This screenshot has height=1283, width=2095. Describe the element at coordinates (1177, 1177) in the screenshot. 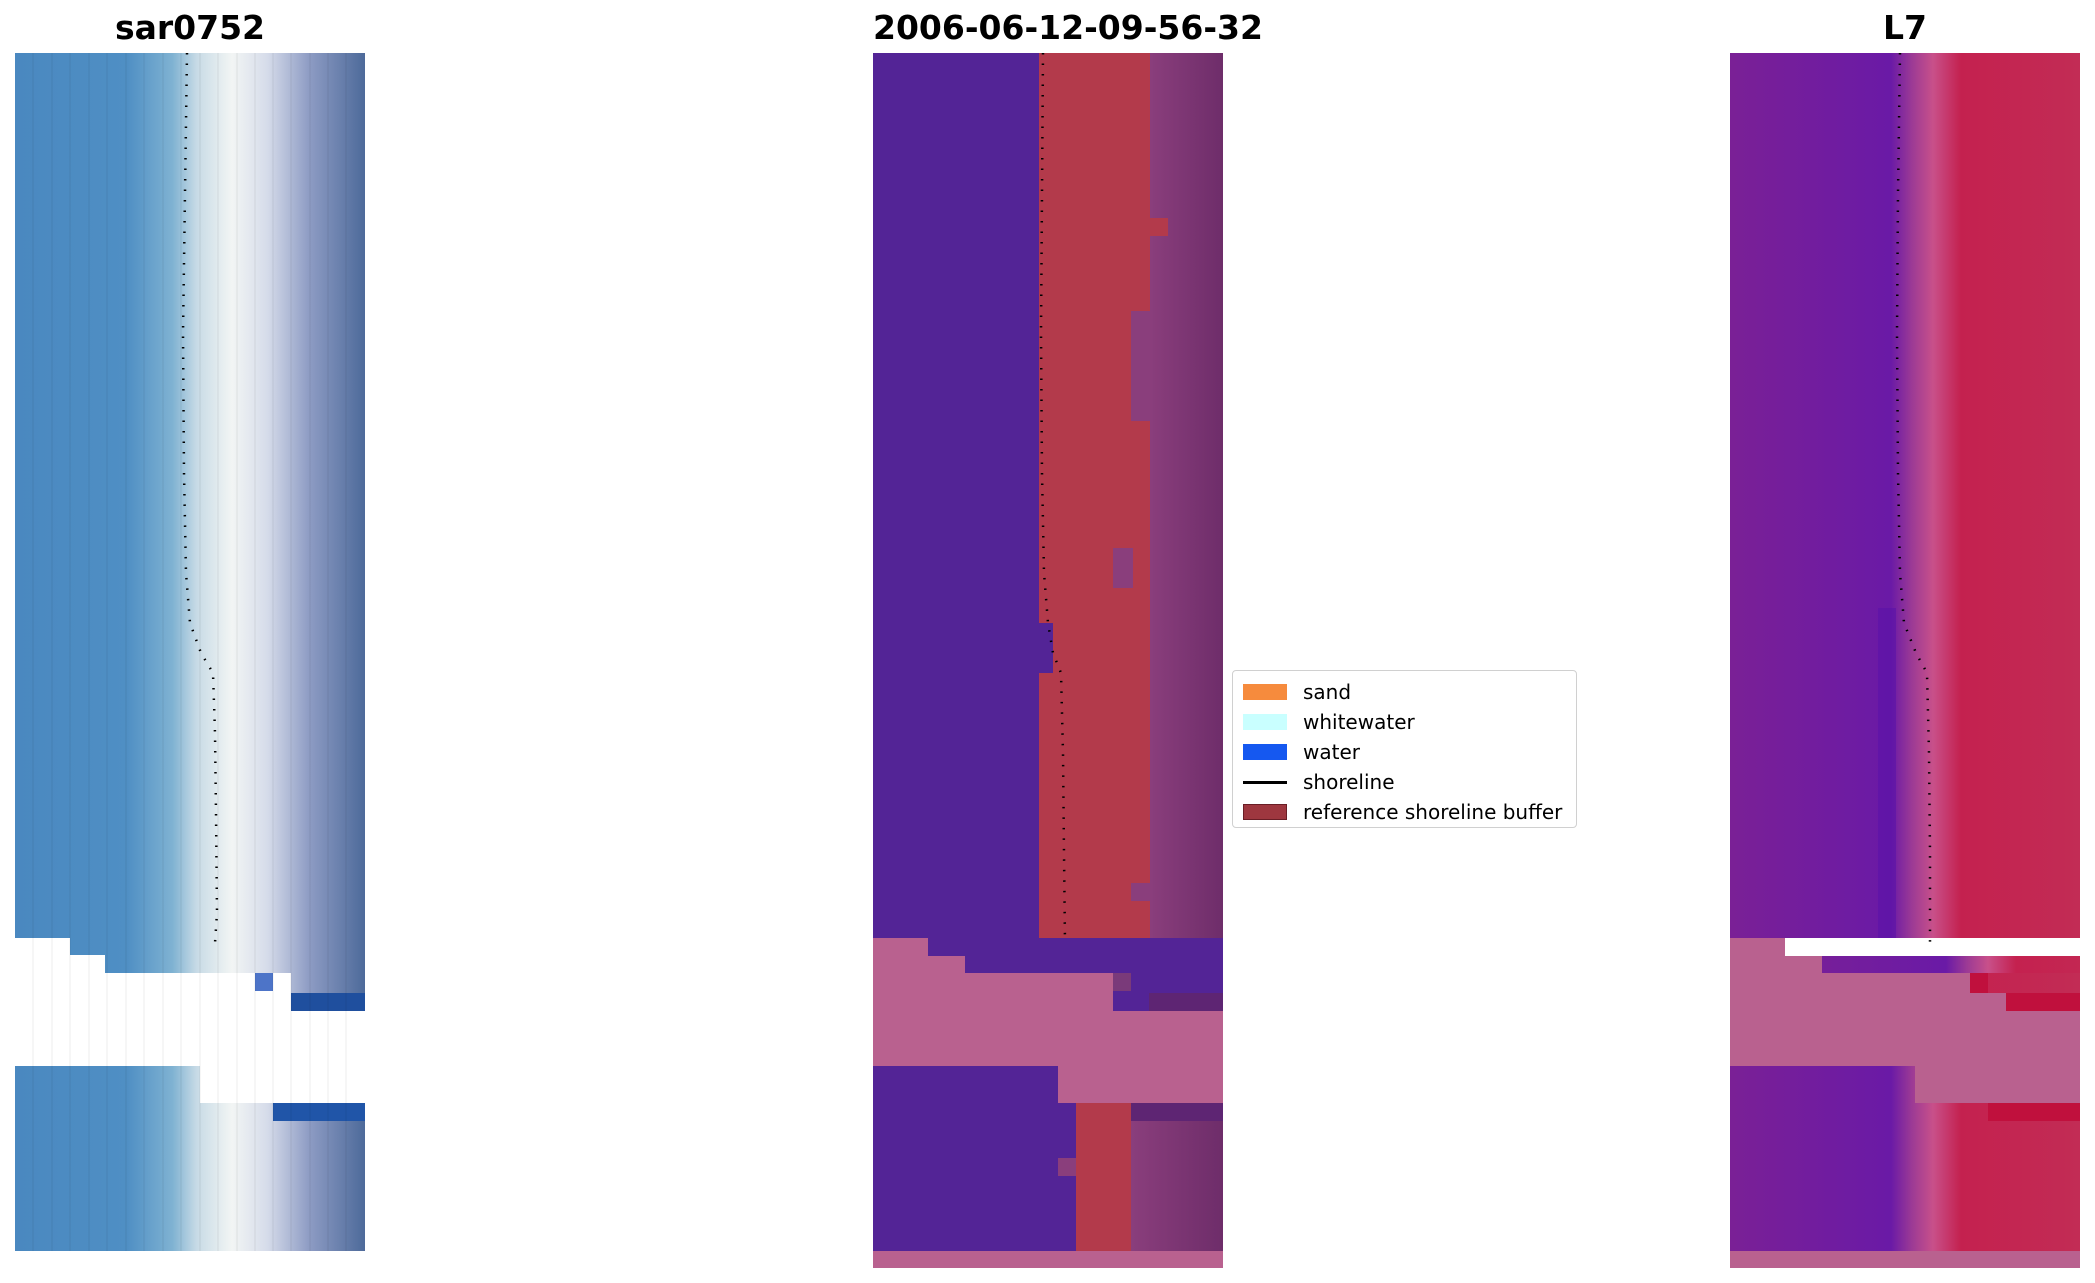

I see `classified-lower-sea` at that location.